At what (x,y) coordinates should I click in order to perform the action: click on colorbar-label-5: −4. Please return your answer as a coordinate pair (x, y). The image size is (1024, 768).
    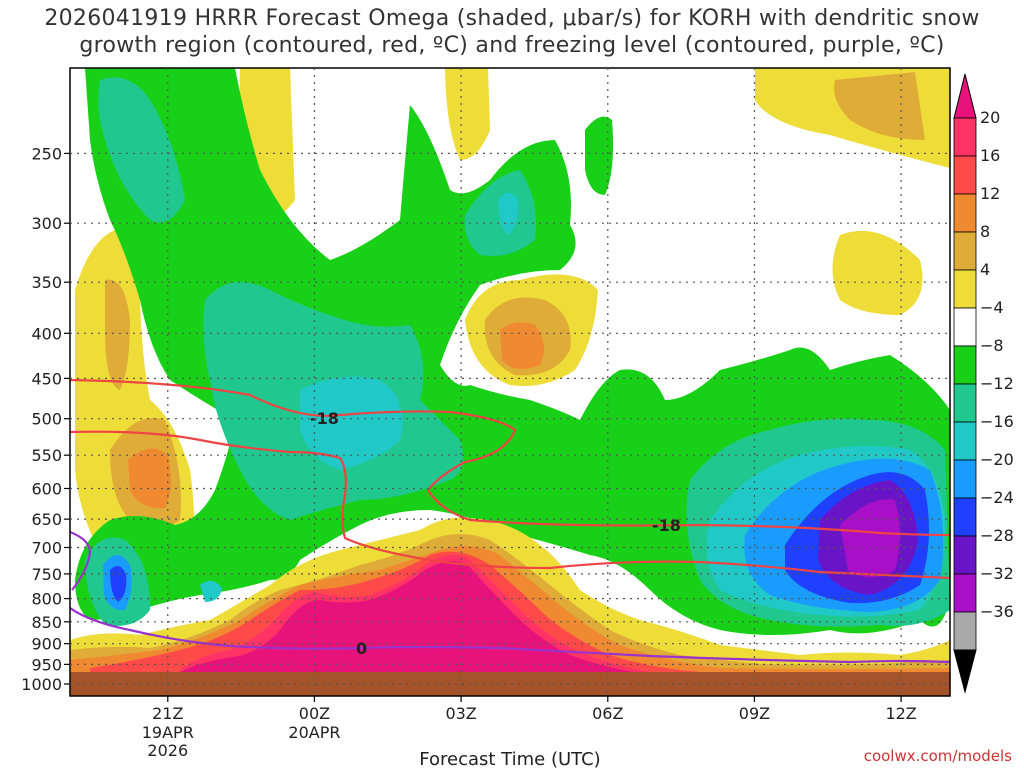
    Looking at the image, I should click on (992, 307).